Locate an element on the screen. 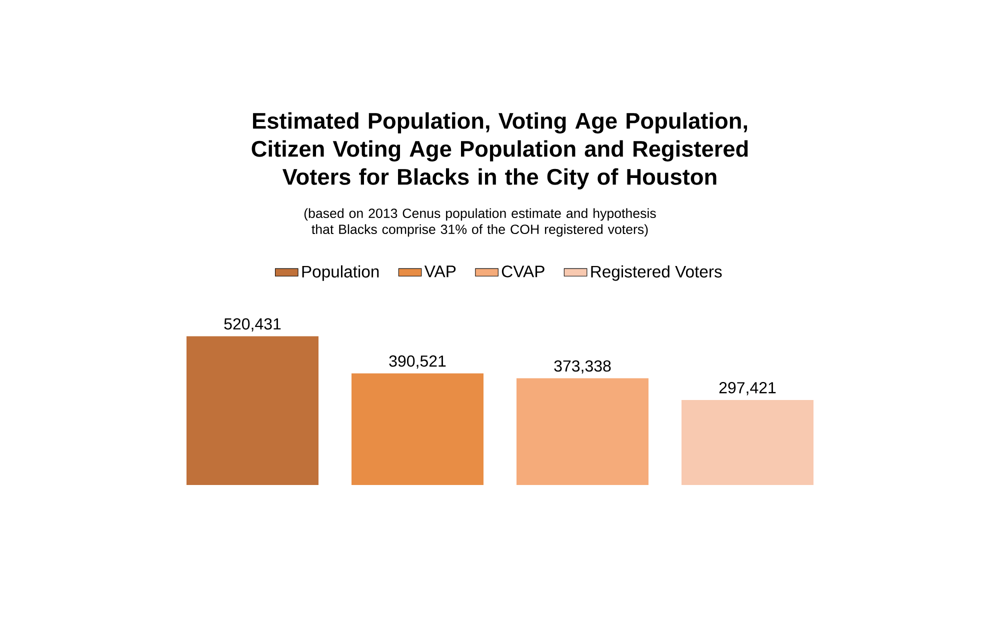 The height and width of the screenshot is (621, 994). data-label: 373,338 is located at coordinates (582, 367).